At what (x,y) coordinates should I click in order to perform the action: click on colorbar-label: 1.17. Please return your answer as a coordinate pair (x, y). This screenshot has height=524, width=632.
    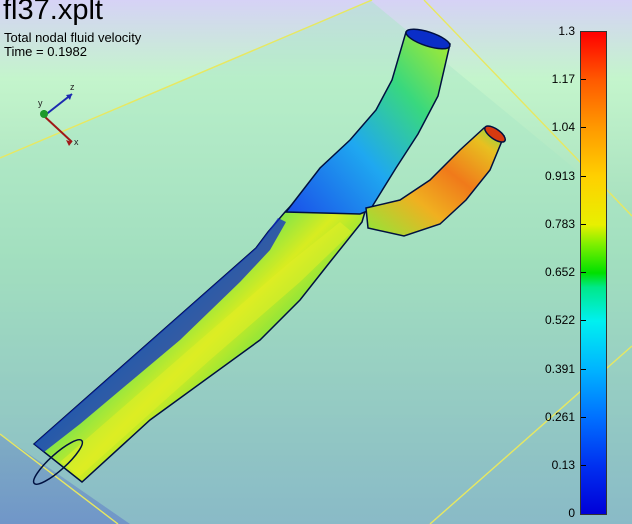
    Looking at the image, I should click on (563, 79).